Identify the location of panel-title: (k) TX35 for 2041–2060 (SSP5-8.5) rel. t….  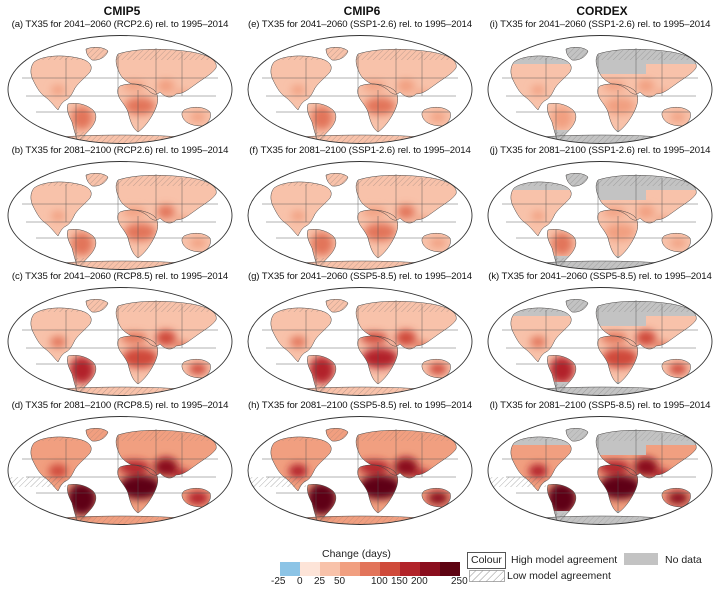
(600, 276).